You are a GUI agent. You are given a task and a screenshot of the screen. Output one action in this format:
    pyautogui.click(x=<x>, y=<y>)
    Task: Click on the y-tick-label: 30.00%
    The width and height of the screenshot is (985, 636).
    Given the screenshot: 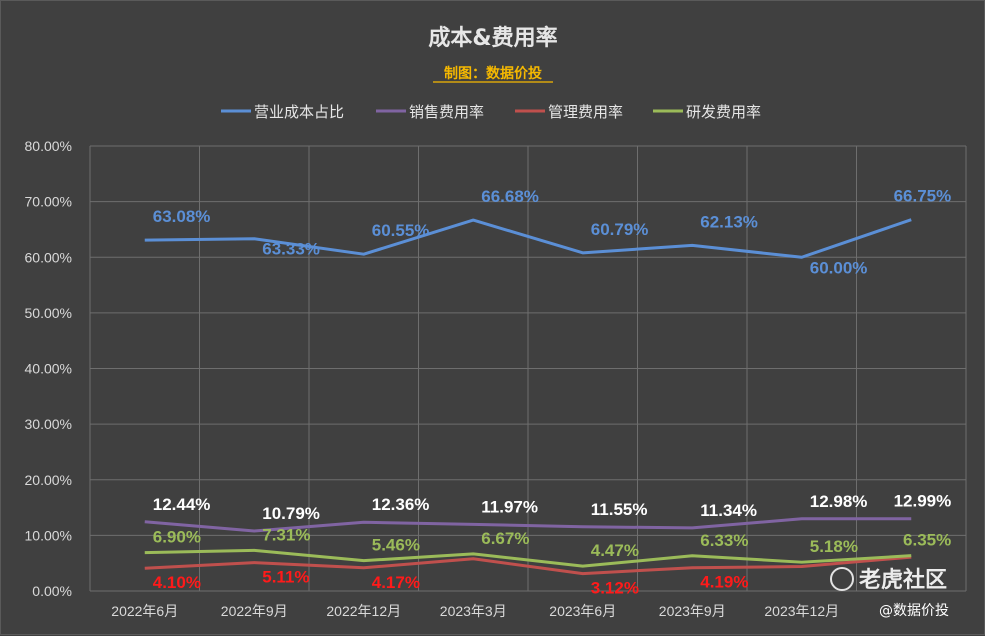 What is the action you would take?
    pyautogui.click(x=48, y=424)
    